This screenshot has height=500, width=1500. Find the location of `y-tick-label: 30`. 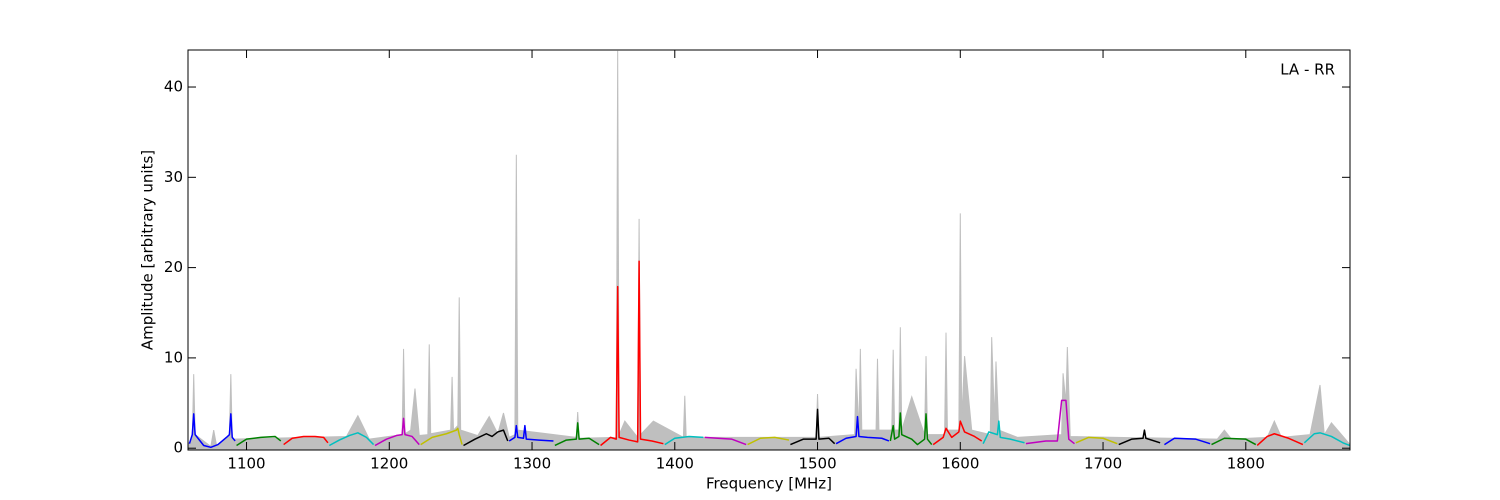

y-tick-label: 30 is located at coordinates (173, 177).